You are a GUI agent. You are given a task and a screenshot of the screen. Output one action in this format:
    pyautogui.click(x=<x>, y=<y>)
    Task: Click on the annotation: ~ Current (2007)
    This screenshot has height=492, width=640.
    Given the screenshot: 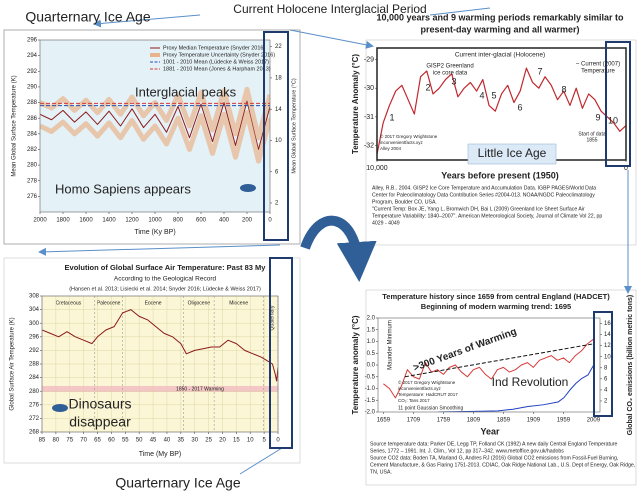 What is the action you would take?
    pyautogui.click(x=598, y=65)
    